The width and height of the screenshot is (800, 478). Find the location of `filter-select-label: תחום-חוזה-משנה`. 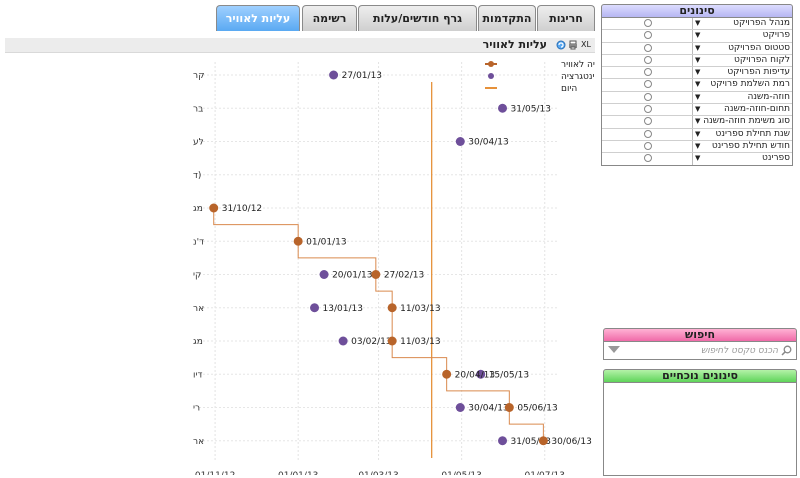

filter-select-label: תחום-חוזה-משנה is located at coordinates (756, 109).